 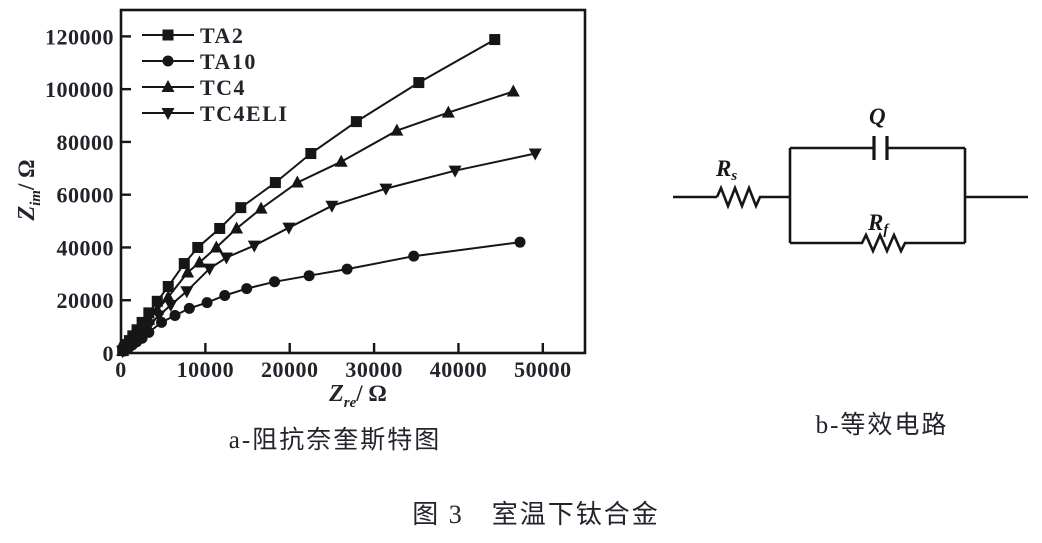 I want to click on legend-label: TA2, so click(x=222, y=35).